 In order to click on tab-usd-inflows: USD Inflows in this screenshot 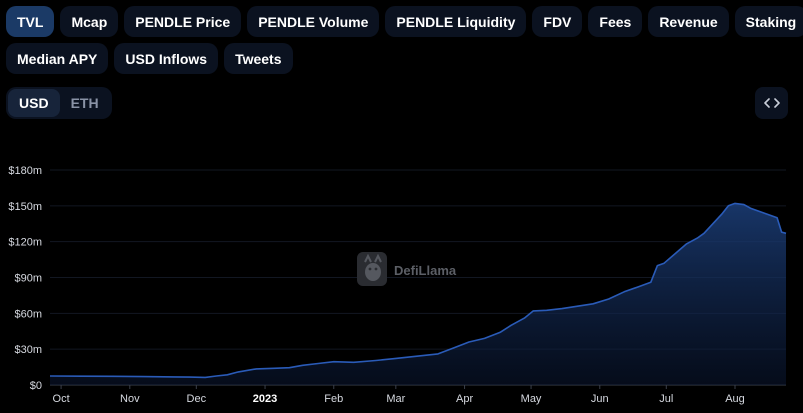, I will do `click(166, 58)`.